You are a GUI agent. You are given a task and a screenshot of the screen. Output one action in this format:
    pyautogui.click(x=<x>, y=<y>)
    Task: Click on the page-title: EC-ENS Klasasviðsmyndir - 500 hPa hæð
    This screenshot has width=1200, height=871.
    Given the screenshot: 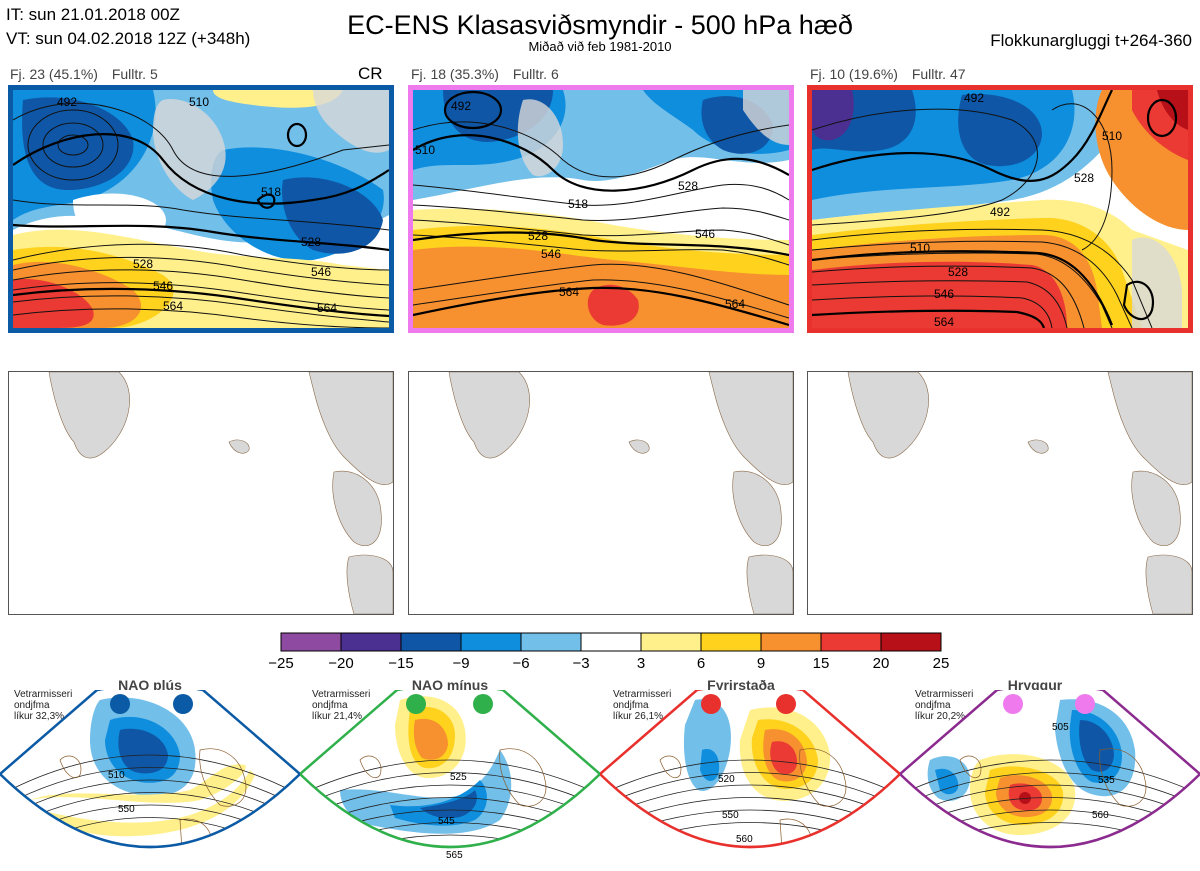 What is the action you would take?
    pyautogui.click(x=600, y=25)
    